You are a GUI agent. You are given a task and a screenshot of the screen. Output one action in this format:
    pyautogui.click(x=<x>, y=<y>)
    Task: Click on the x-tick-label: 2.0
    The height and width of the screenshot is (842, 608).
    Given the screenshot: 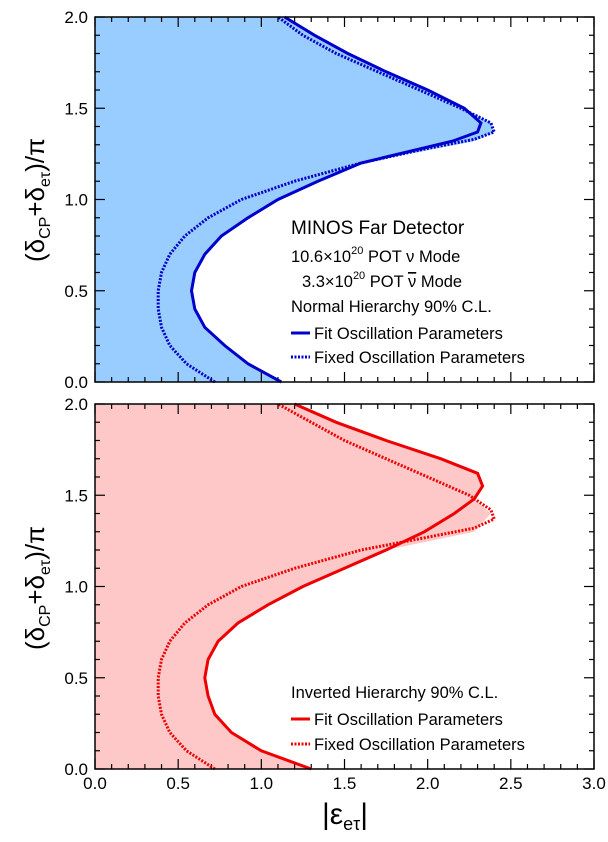 What is the action you would take?
    pyautogui.click(x=428, y=783)
    